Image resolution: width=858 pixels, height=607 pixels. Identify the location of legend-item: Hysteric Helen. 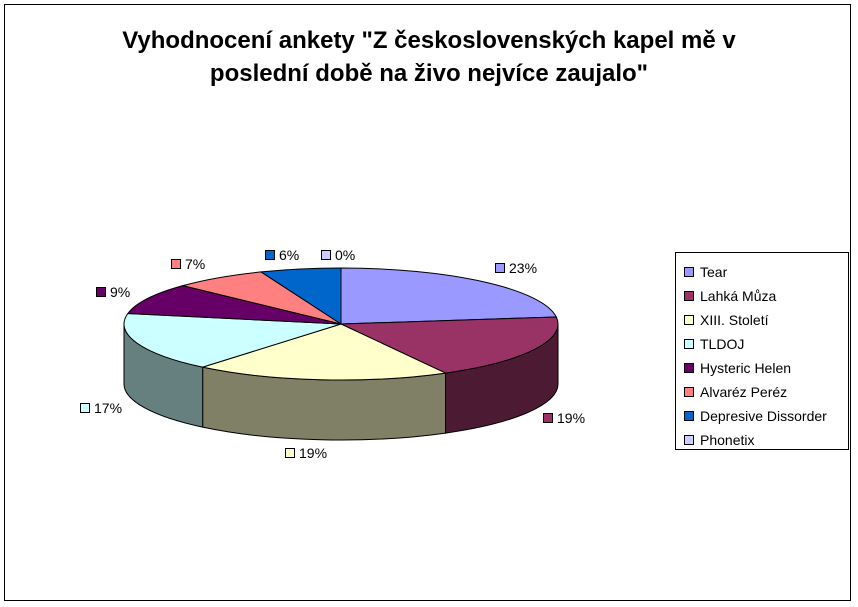
(766, 368).